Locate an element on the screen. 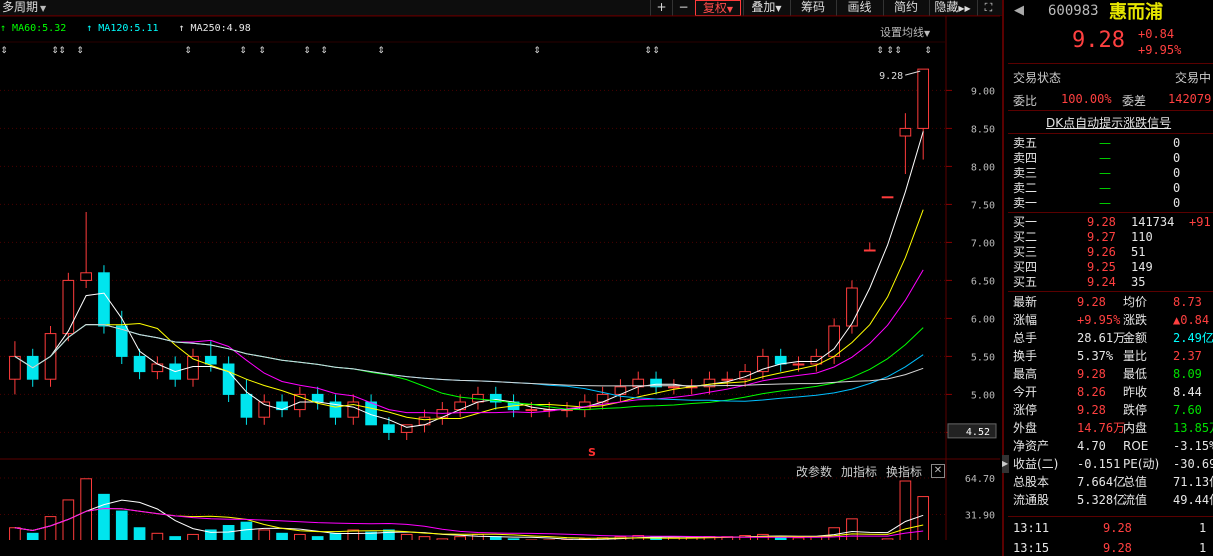  diejia-button: 叠加▼ is located at coordinates (766, 8).